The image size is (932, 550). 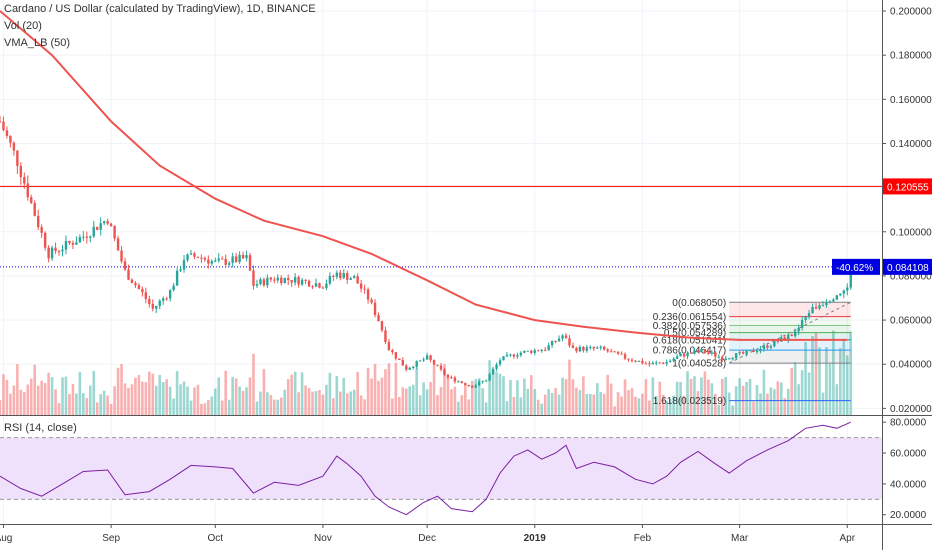 What do you see at coordinates (790, 345) in the screenshot?
I see `fib-zone` at bounding box center [790, 345].